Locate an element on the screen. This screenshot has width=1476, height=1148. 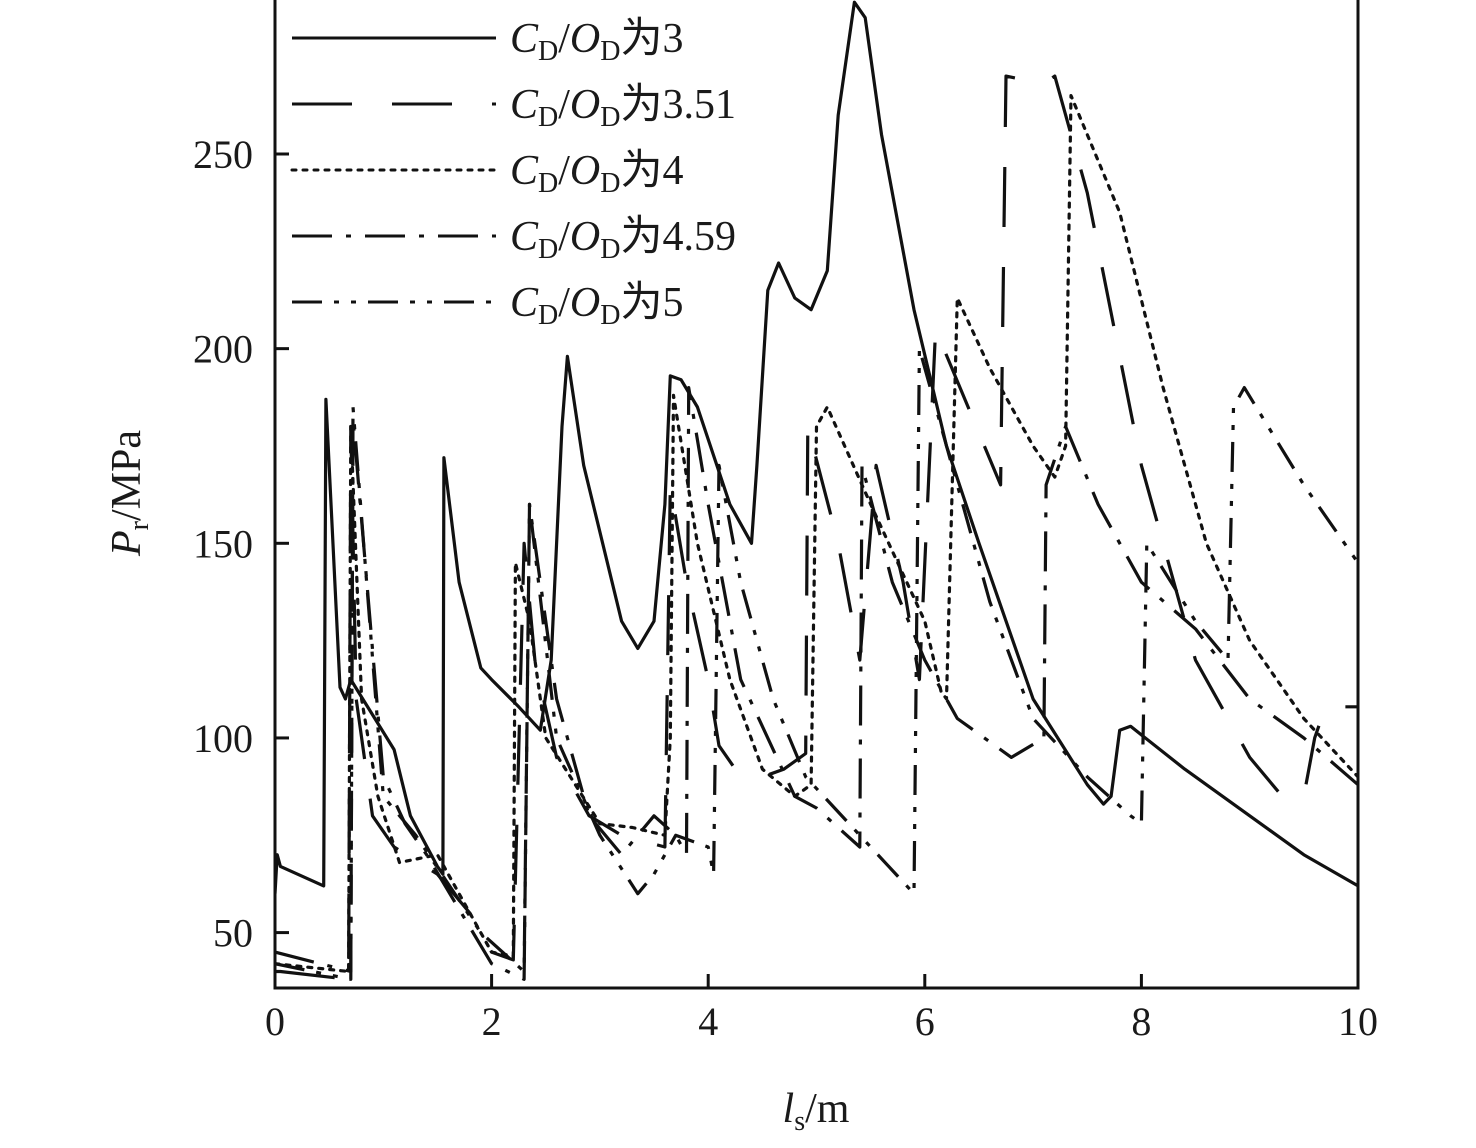
x-tick-label: 4 is located at coordinates (708, 1021).